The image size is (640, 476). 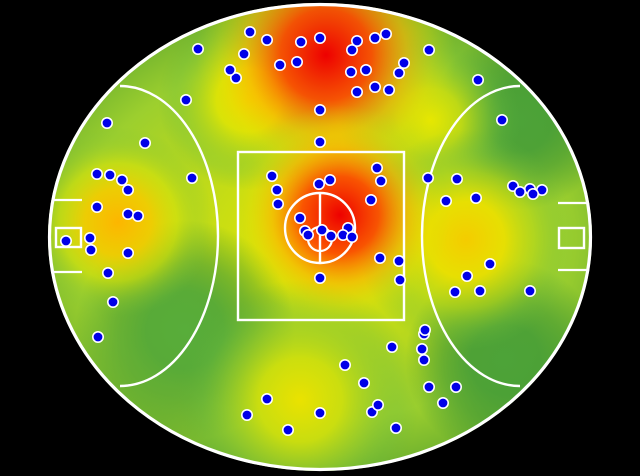 I want to click on left-goal-box, so click(x=68, y=237).